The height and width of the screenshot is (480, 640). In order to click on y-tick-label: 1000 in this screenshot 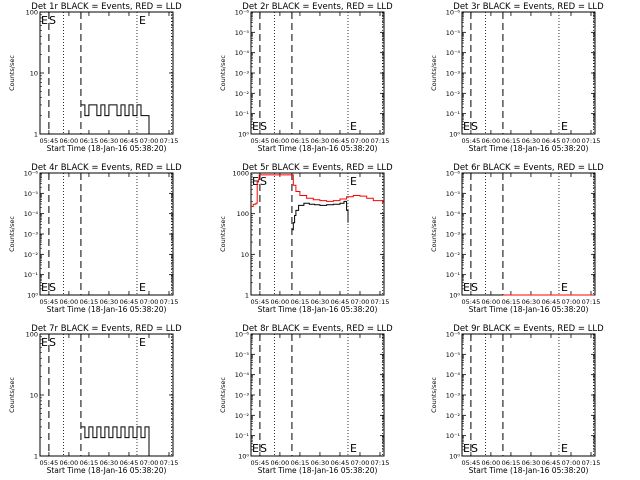, I will do `click(240, 174)`.